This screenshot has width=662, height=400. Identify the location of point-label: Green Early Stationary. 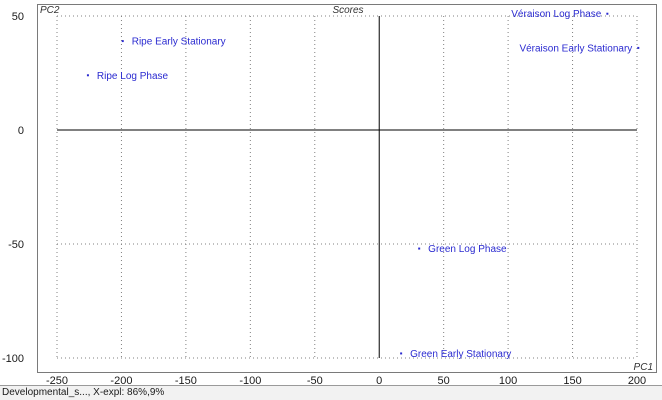
(460, 354).